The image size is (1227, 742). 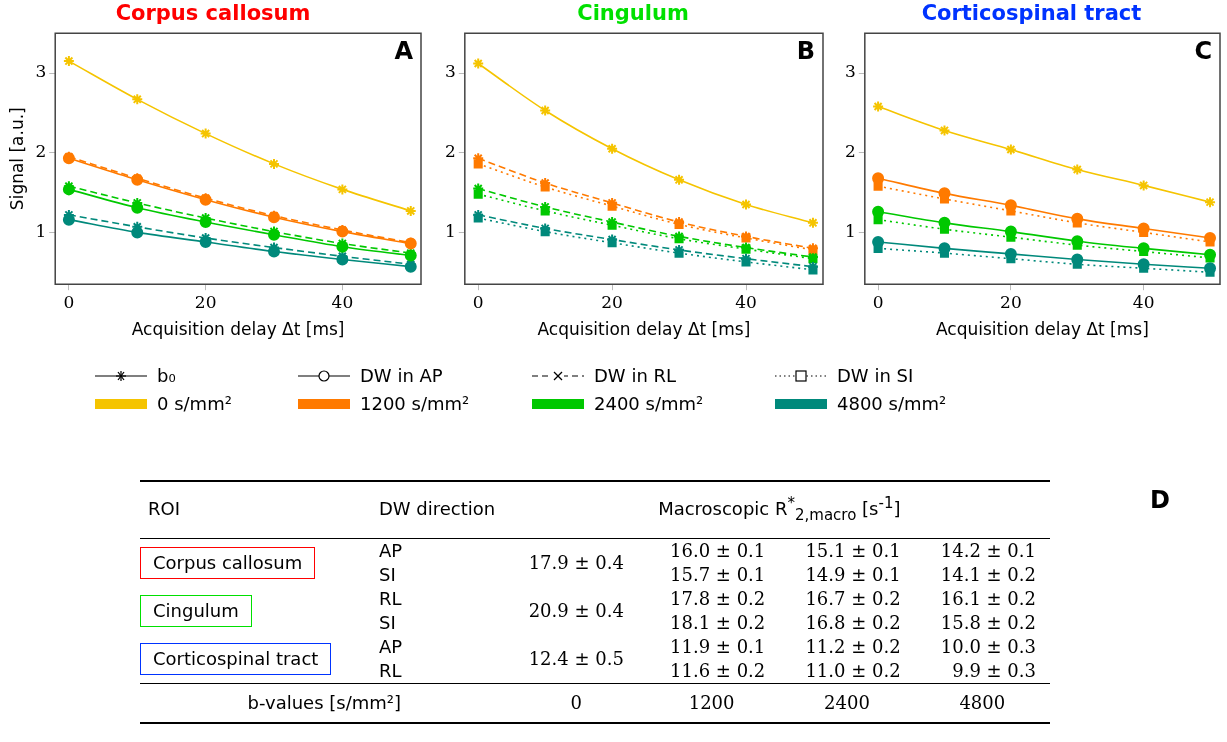 What do you see at coordinates (404, 51) in the screenshot?
I see `annotation: A` at bounding box center [404, 51].